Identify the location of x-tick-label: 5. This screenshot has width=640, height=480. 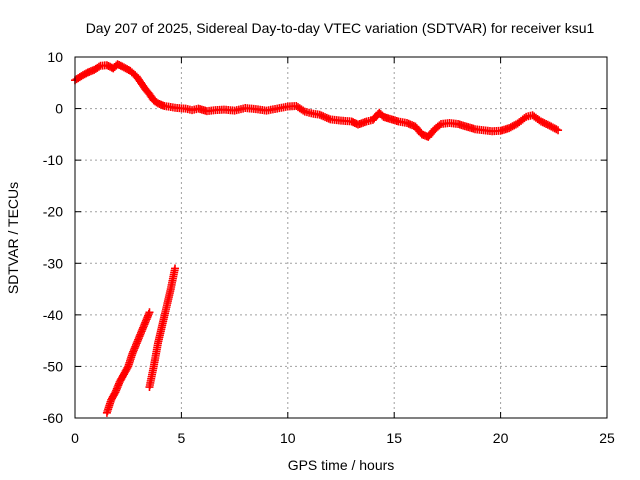
(182, 438).